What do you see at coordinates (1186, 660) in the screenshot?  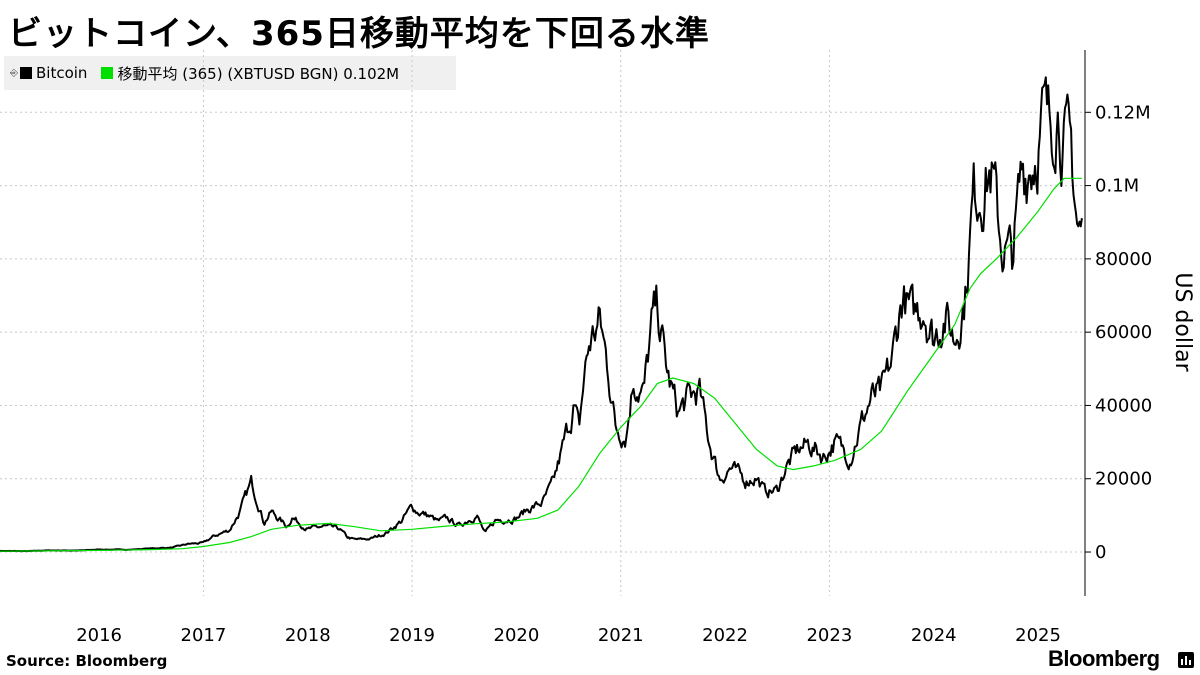 I see `bloomberg-chart-icon` at bounding box center [1186, 660].